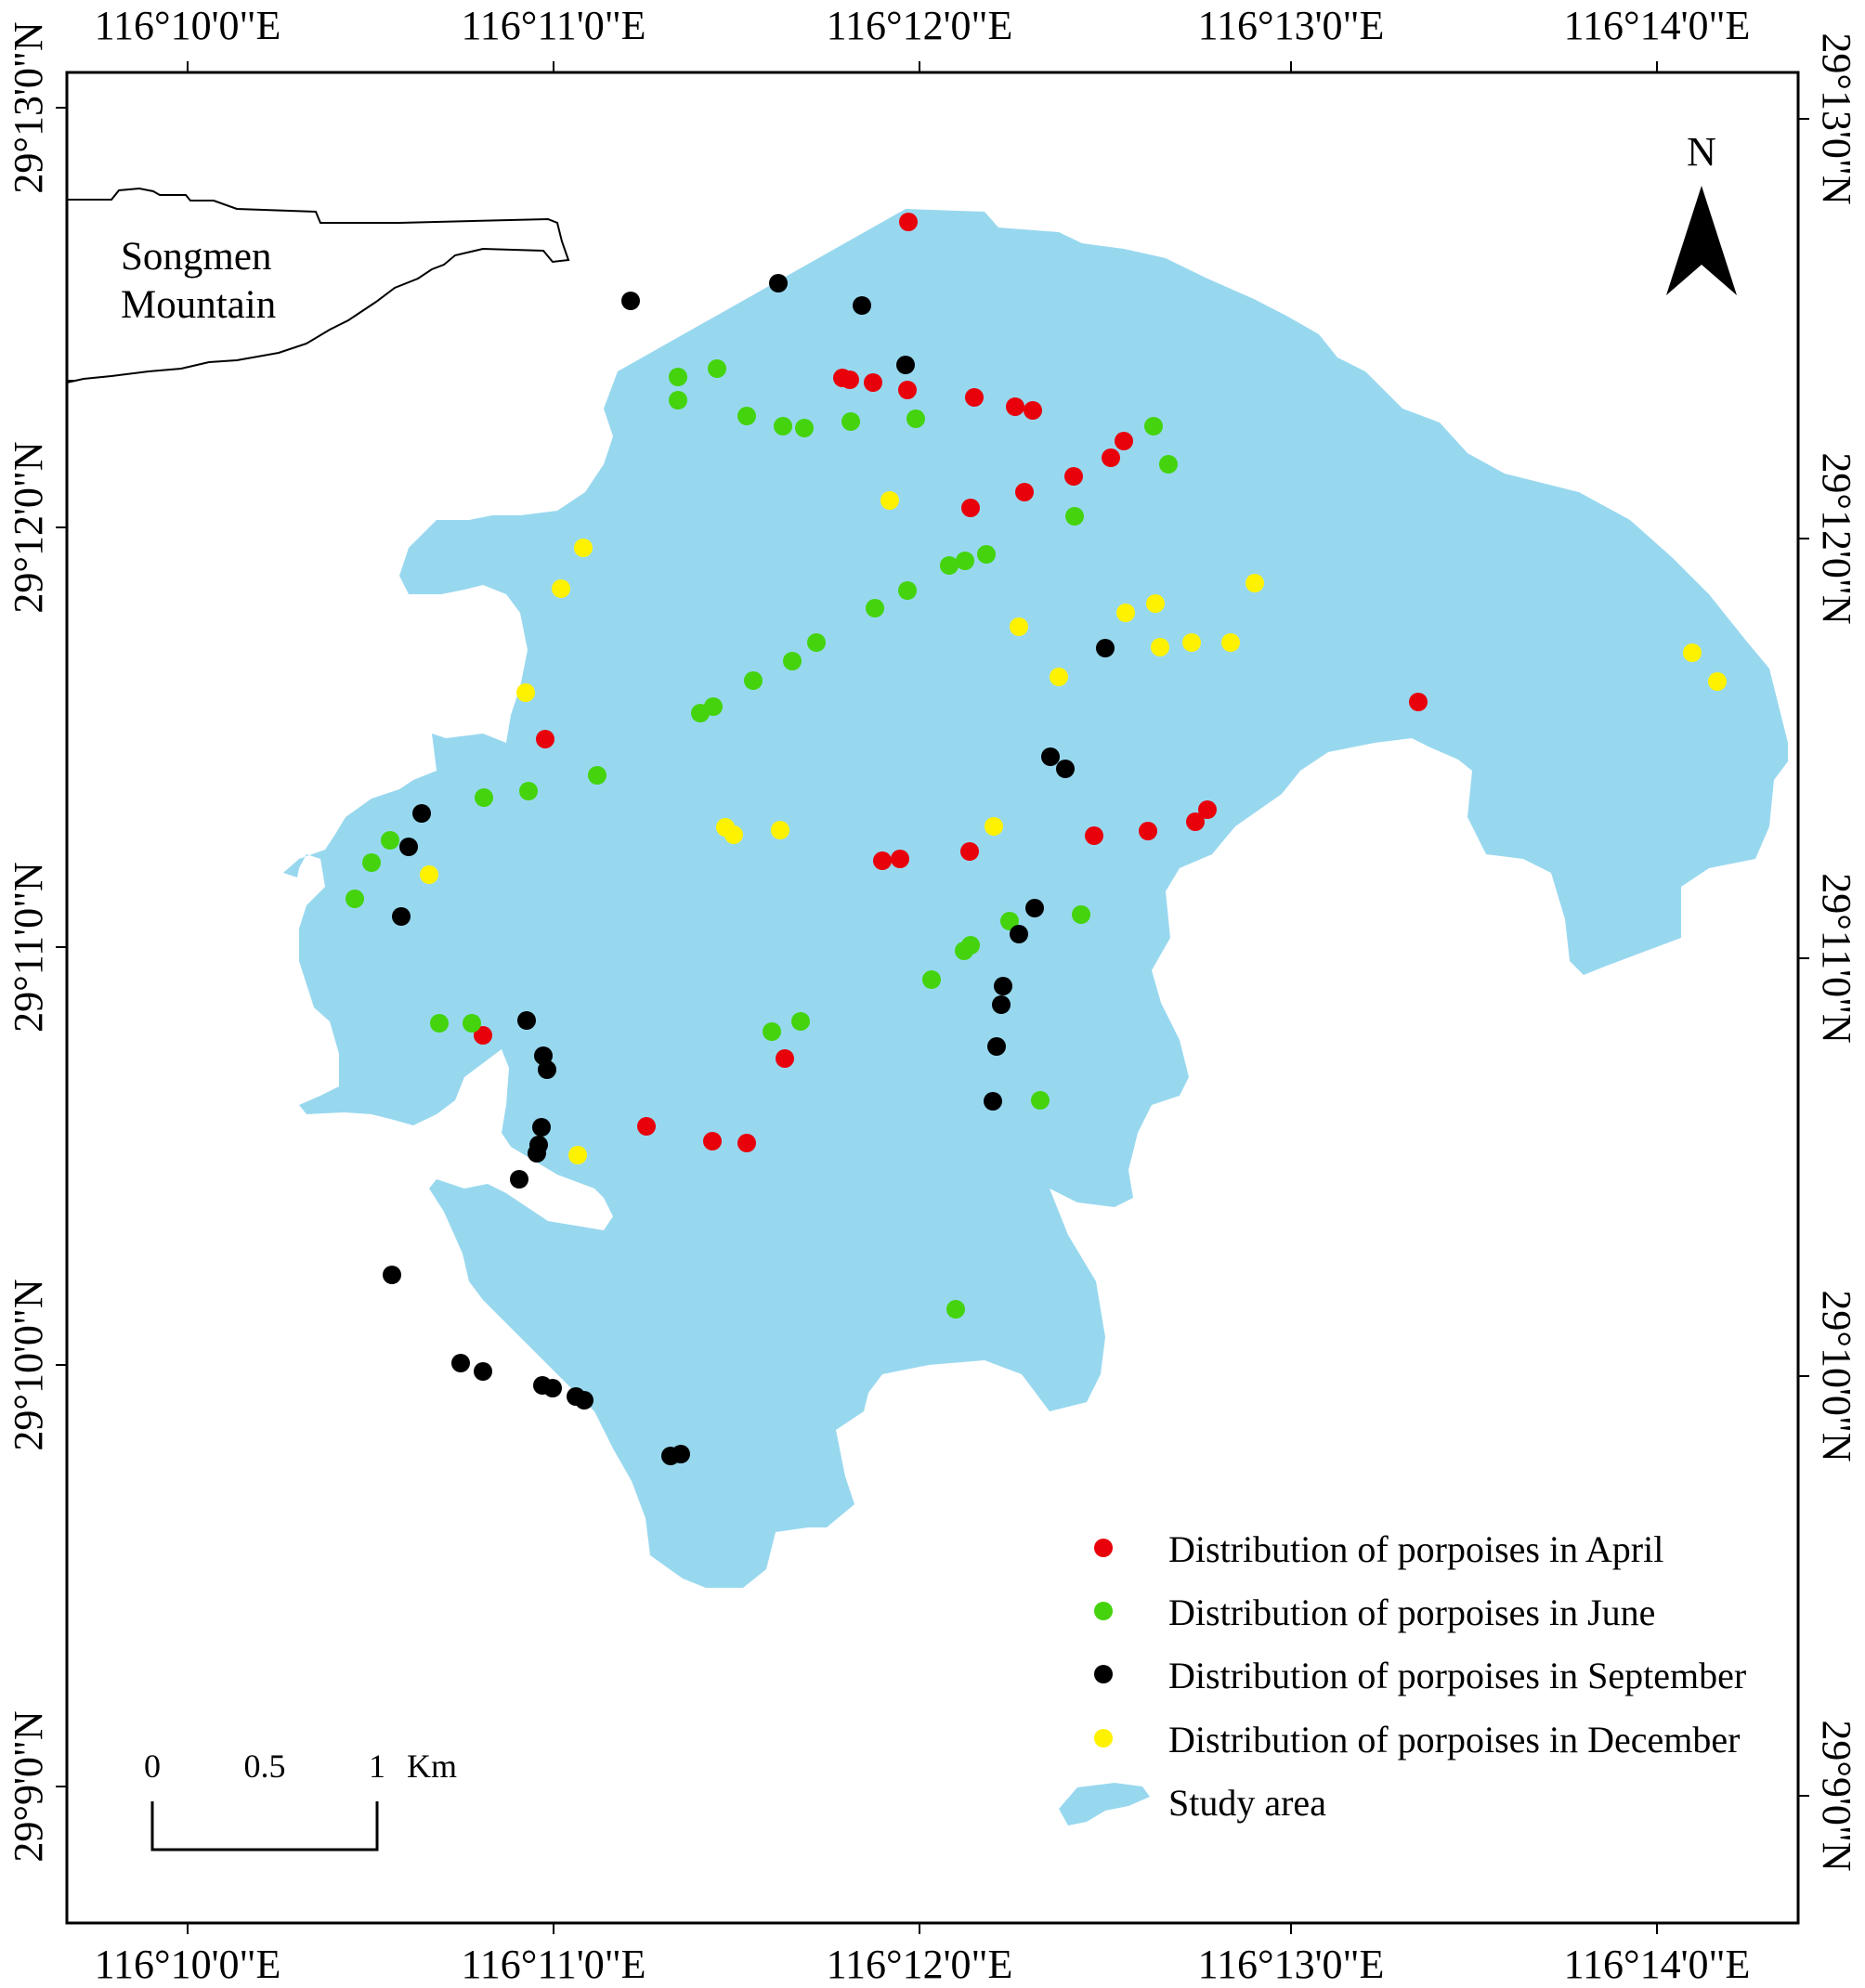  Describe the element at coordinates (28, 1364) in the screenshot. I see `left-lat-label-4: 29°10'0"N` at that location.